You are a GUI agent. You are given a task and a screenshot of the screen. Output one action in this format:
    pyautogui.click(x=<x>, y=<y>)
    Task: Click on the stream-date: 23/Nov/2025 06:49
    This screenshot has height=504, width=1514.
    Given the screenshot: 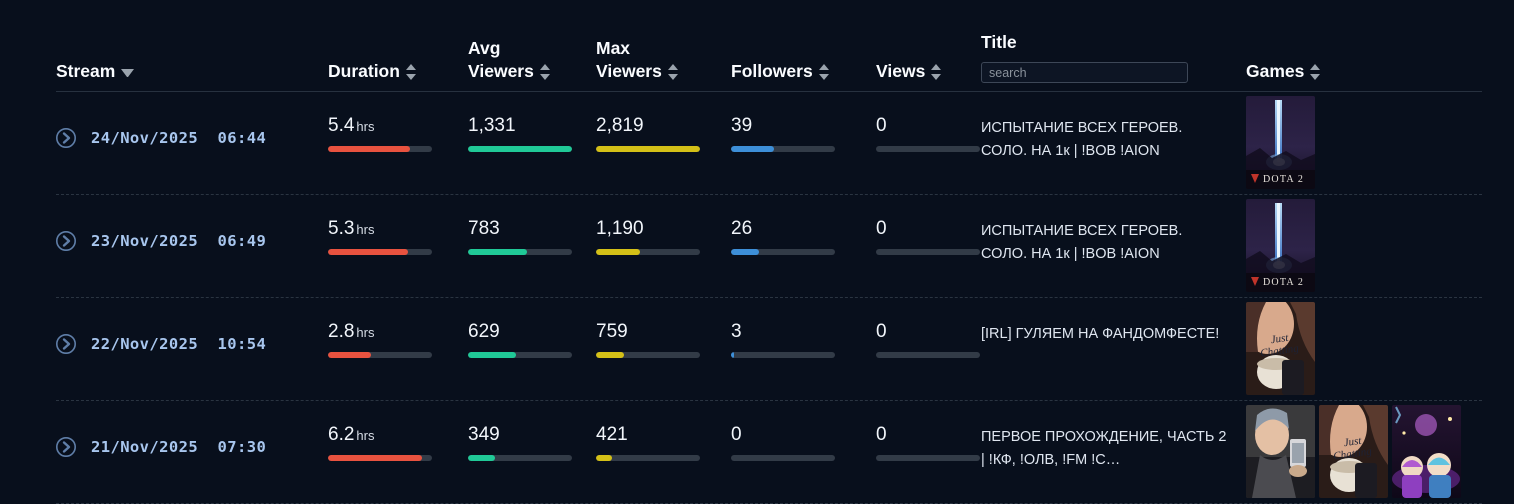 What is the action you would take?
    pyautogui.click(x=179, y=241)
    